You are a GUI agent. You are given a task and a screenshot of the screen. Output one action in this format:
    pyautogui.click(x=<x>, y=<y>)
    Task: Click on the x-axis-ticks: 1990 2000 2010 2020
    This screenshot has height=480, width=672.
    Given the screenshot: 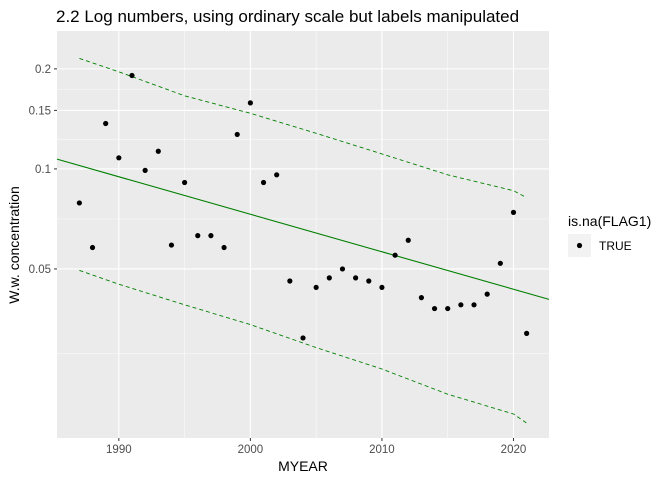 What is the action you would take?
    pyautogui.click(x=316, y=447)
    